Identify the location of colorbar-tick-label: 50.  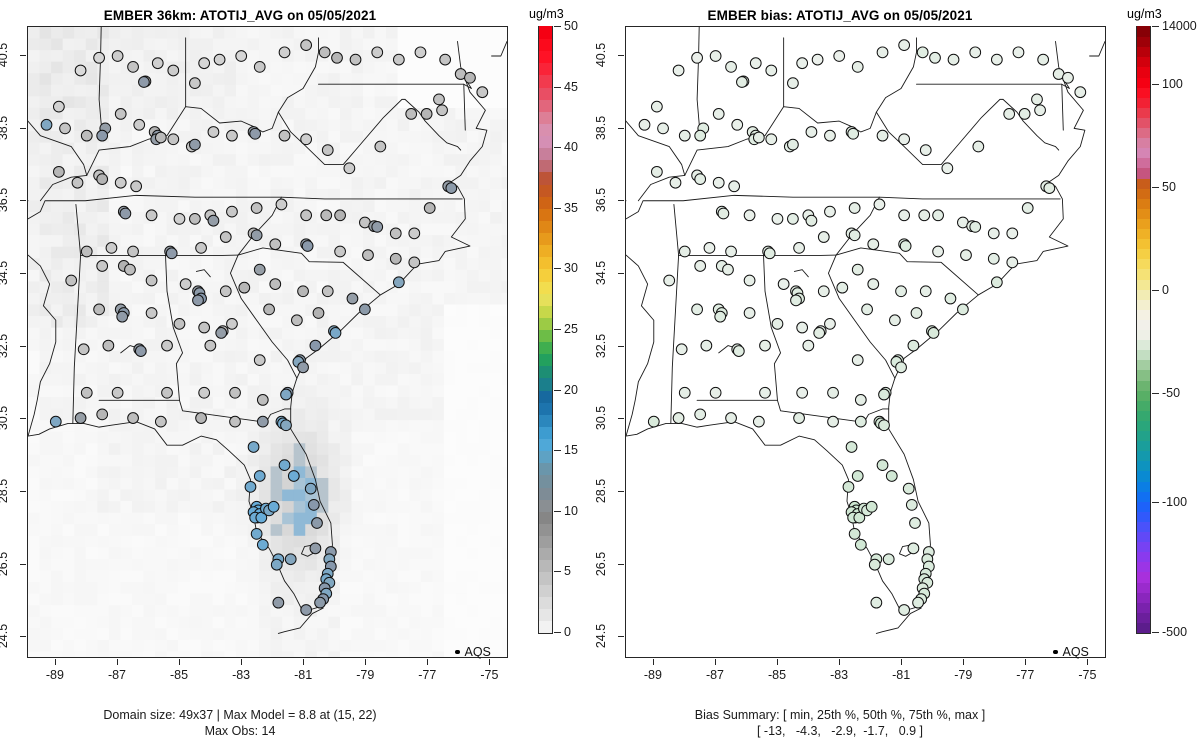
(571, 26).